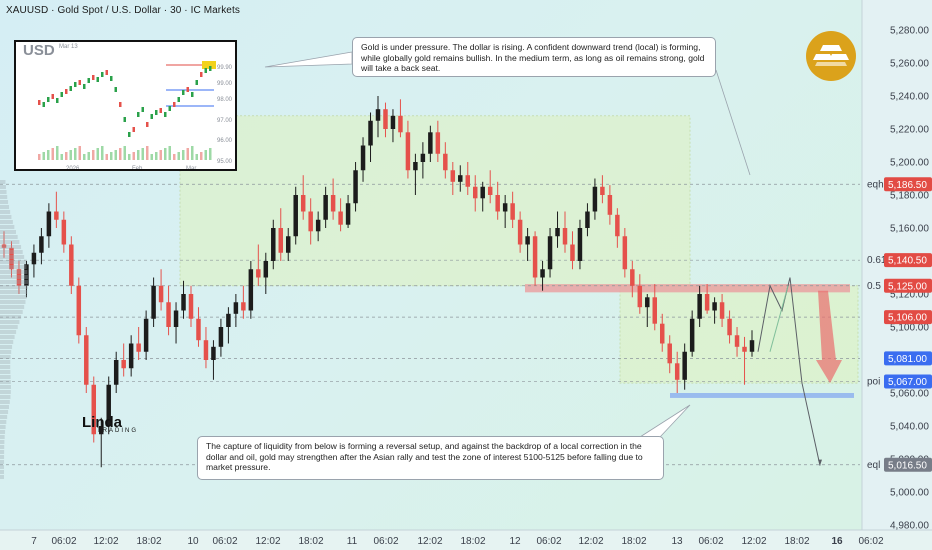  I want to click on x-tick-label: 7, so click(34, 541).